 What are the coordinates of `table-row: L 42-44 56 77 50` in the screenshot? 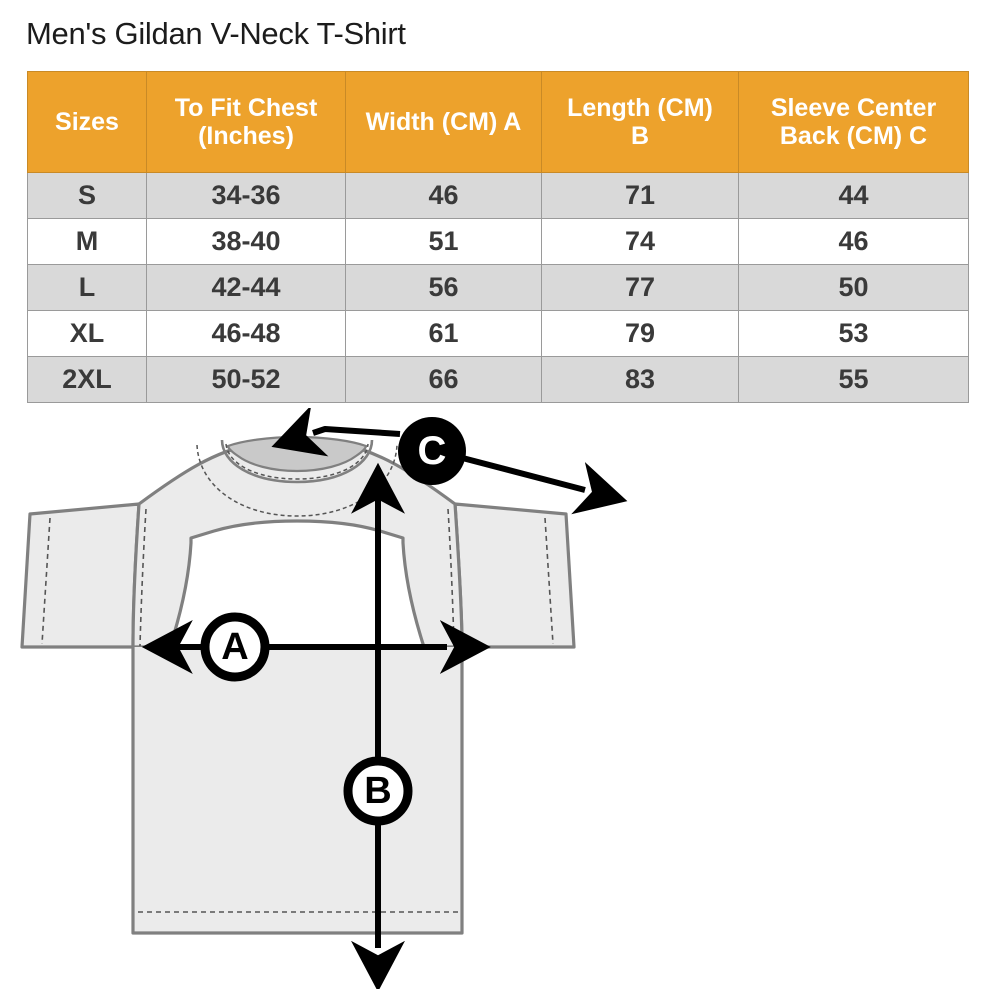 It's located at (498, 287).